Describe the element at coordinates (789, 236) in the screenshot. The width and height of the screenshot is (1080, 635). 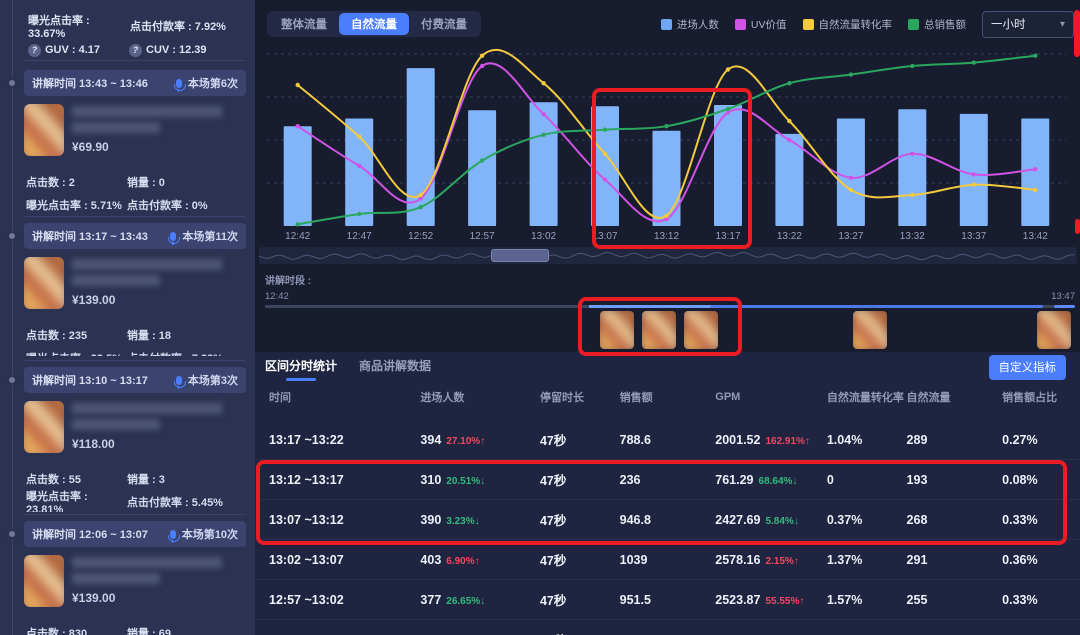
I see `x-axis-label: 13:22` at that location.